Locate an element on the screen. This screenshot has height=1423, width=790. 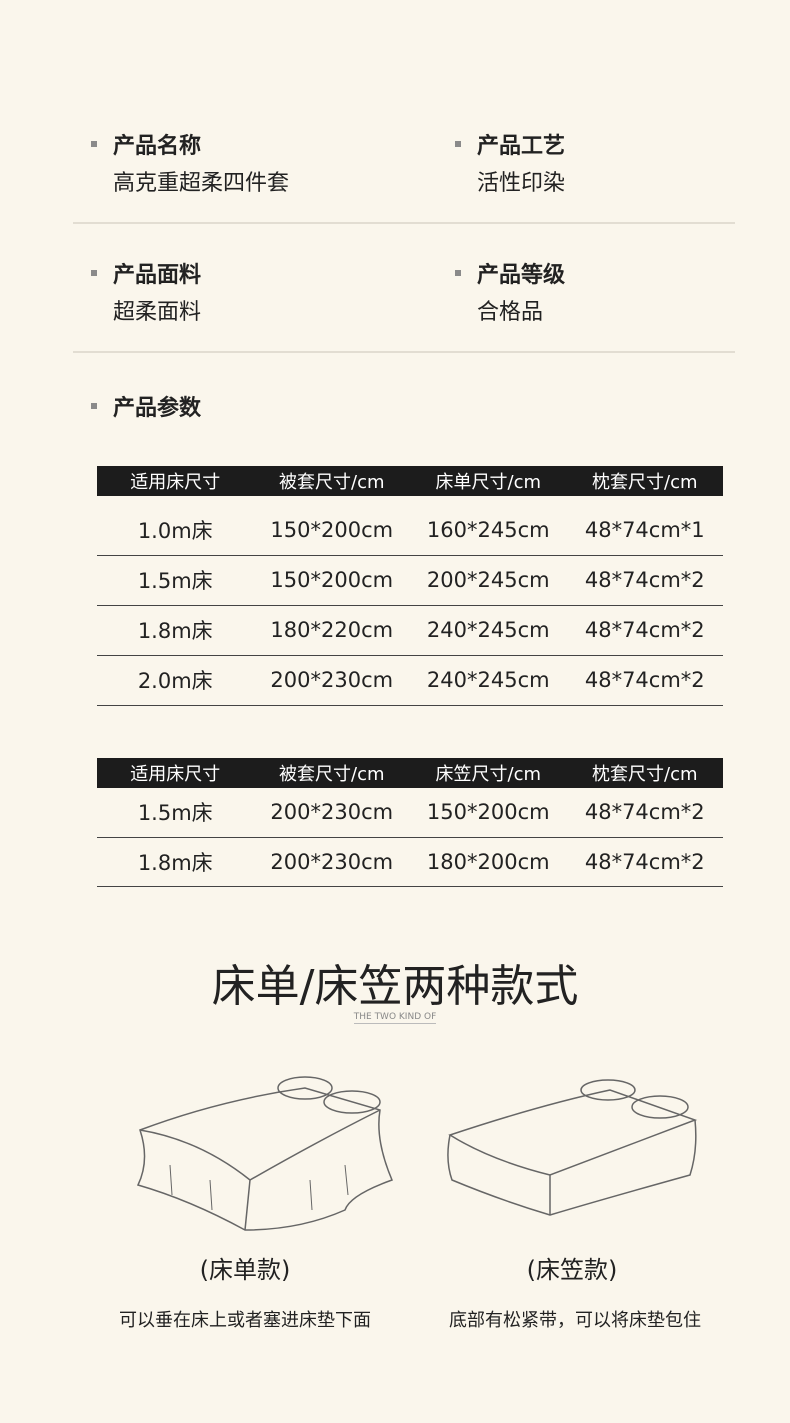
table-row: 1.0m床 150*200cm 160*245cm 48*74cm*1 is located at coordinates (410, 530).